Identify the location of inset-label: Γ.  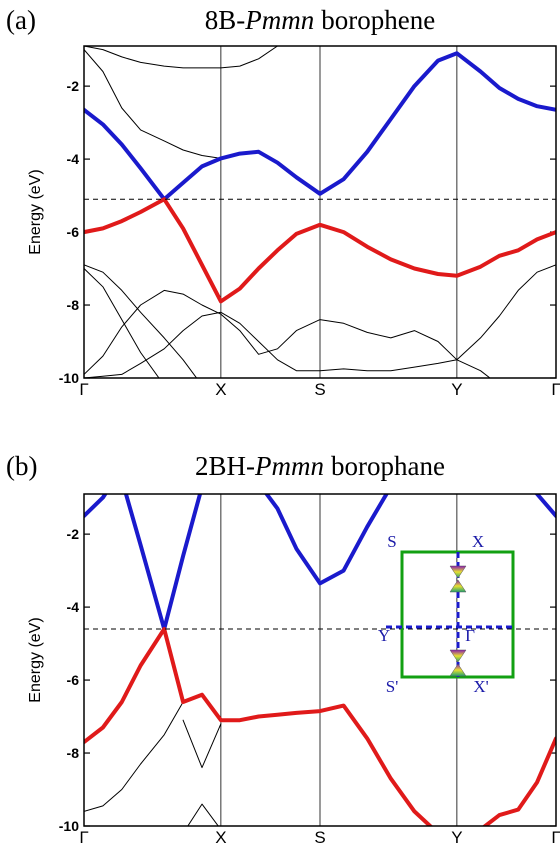
(470, 635).